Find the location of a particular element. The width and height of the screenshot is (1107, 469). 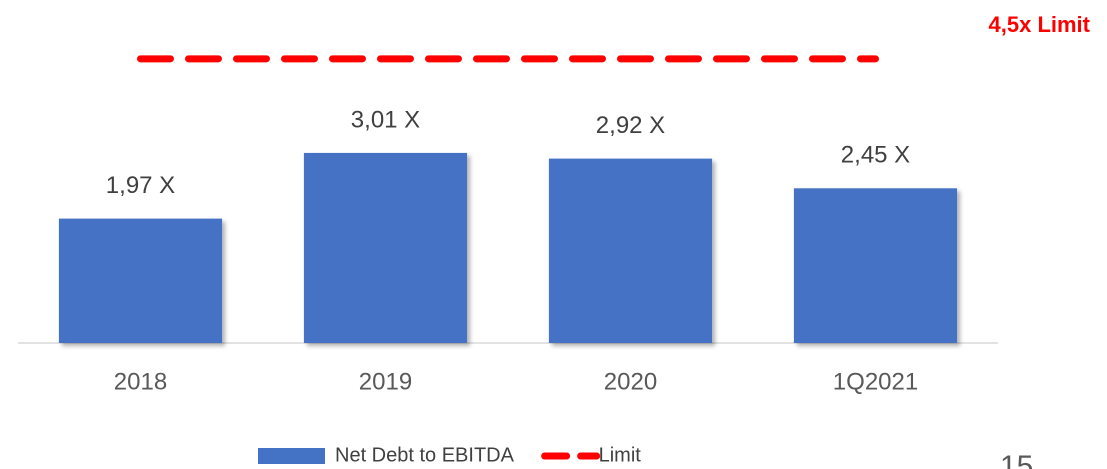

x-tick-label: 2020 is located at coordinates (630, 381).